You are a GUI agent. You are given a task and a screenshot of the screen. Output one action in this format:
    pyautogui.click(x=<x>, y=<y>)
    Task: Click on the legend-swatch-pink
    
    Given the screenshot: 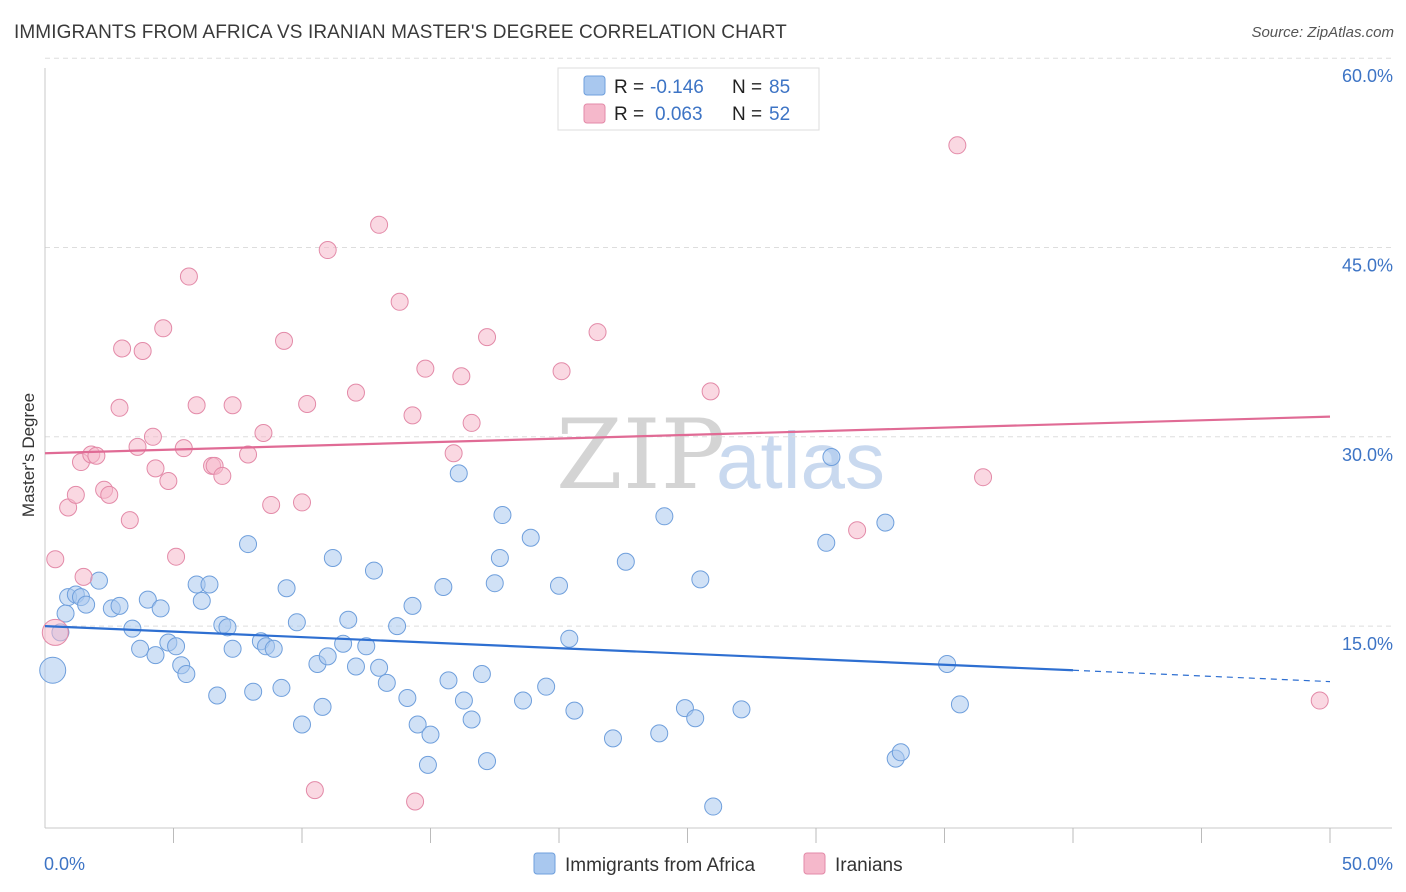 What is the action you would take?
    pyautogui.click(x=594, y=113)
    